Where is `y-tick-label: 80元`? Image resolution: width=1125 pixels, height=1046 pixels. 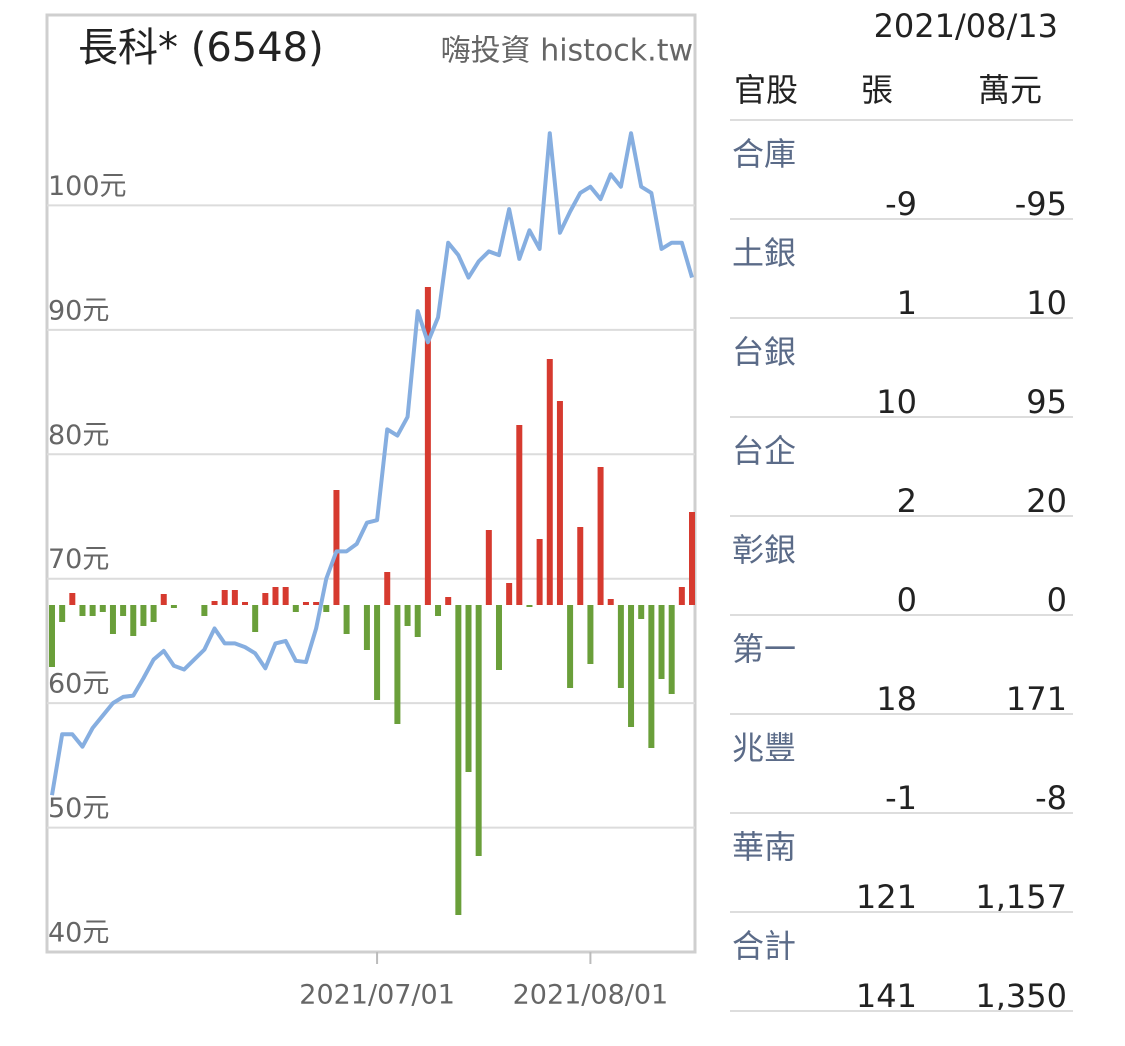 y-tick-label: 80元 is located at coordinates (78, 435).